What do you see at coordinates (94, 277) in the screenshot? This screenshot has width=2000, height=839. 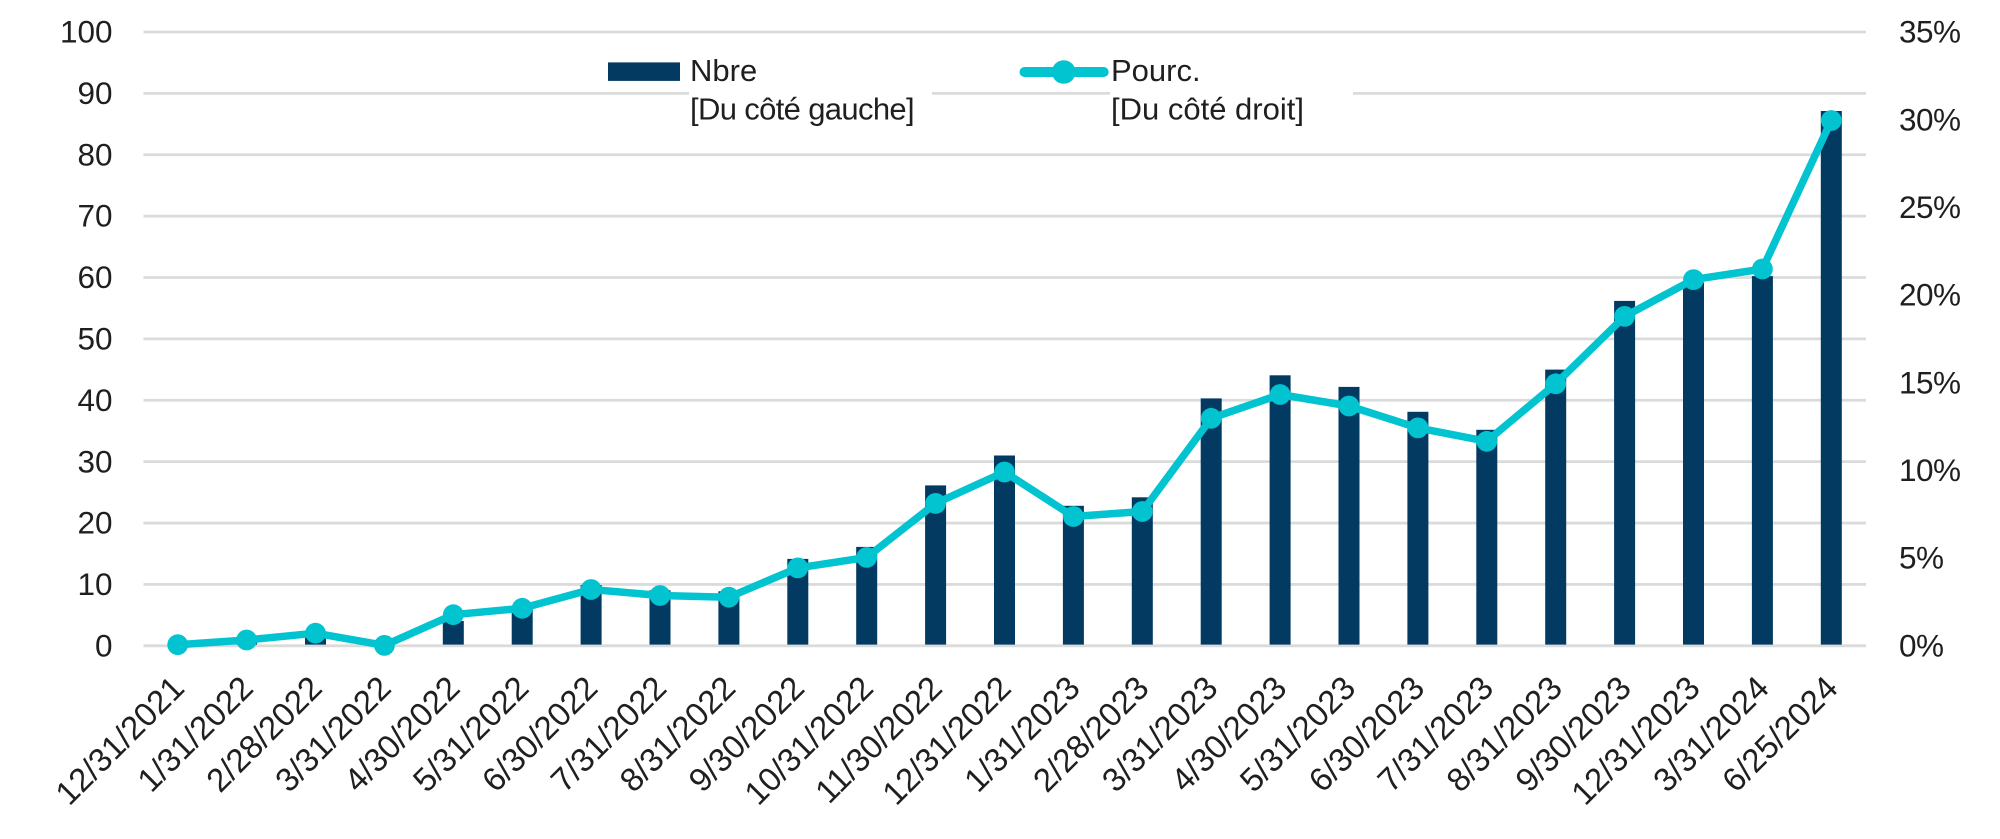 I see `svg-text: 60` at bounding box center [94, 277].